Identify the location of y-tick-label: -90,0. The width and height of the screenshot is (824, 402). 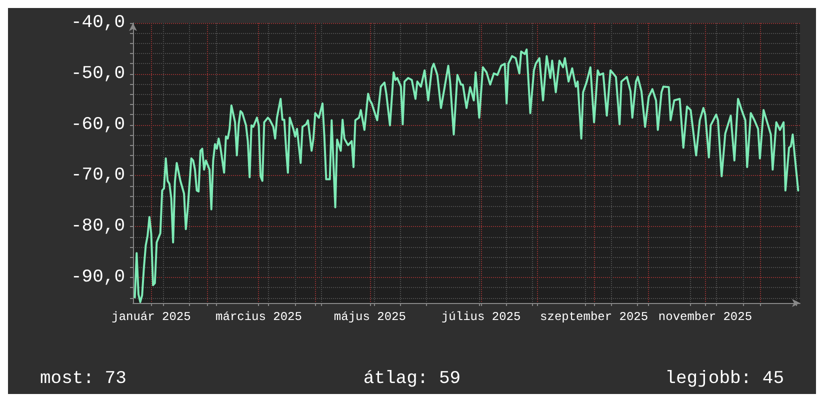
(97, 278).